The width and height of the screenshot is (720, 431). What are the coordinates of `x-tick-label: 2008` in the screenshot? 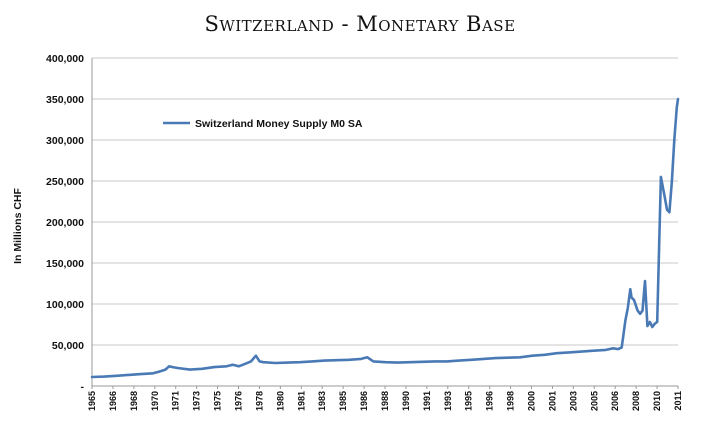 It's located at (636, 401).